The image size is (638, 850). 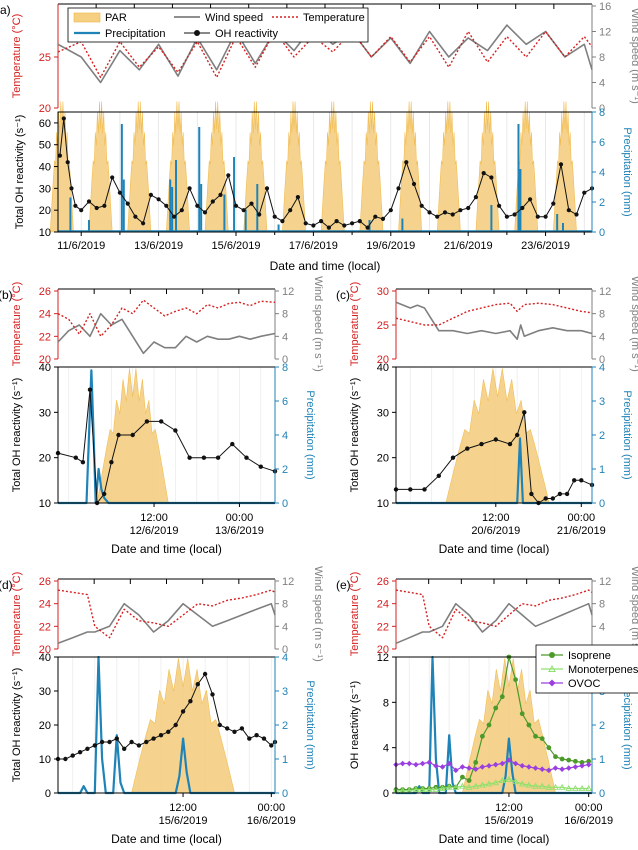 I want to click on panel-e-x-tick-label: 00:00, so click(x=589, y=808).